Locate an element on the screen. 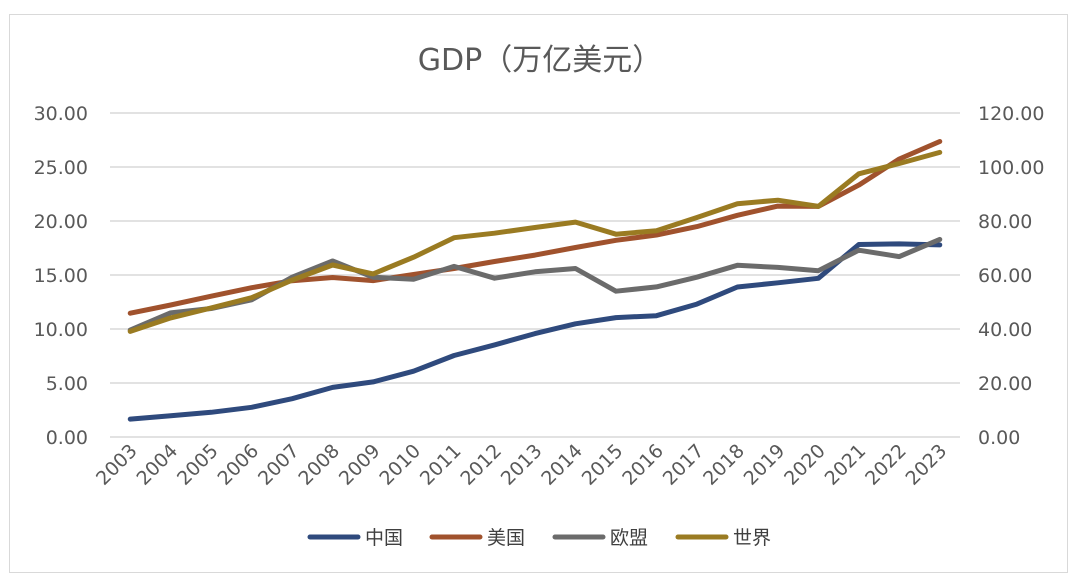 This screenshot has height=587, width=1080. legend-label: 中国 is located at coordinates (384, 538).